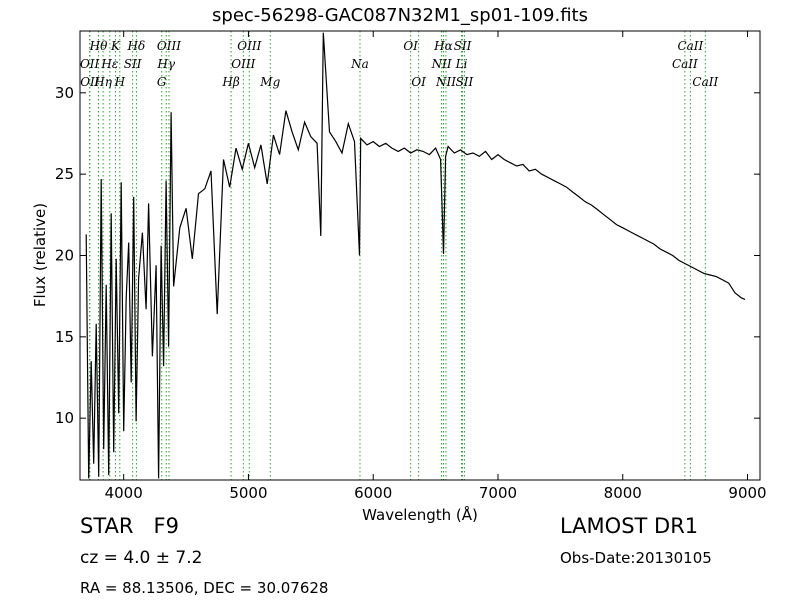 This screenshot has height=600, width=800. I want to click on x-tick-label: 4000, so click(124, 493).